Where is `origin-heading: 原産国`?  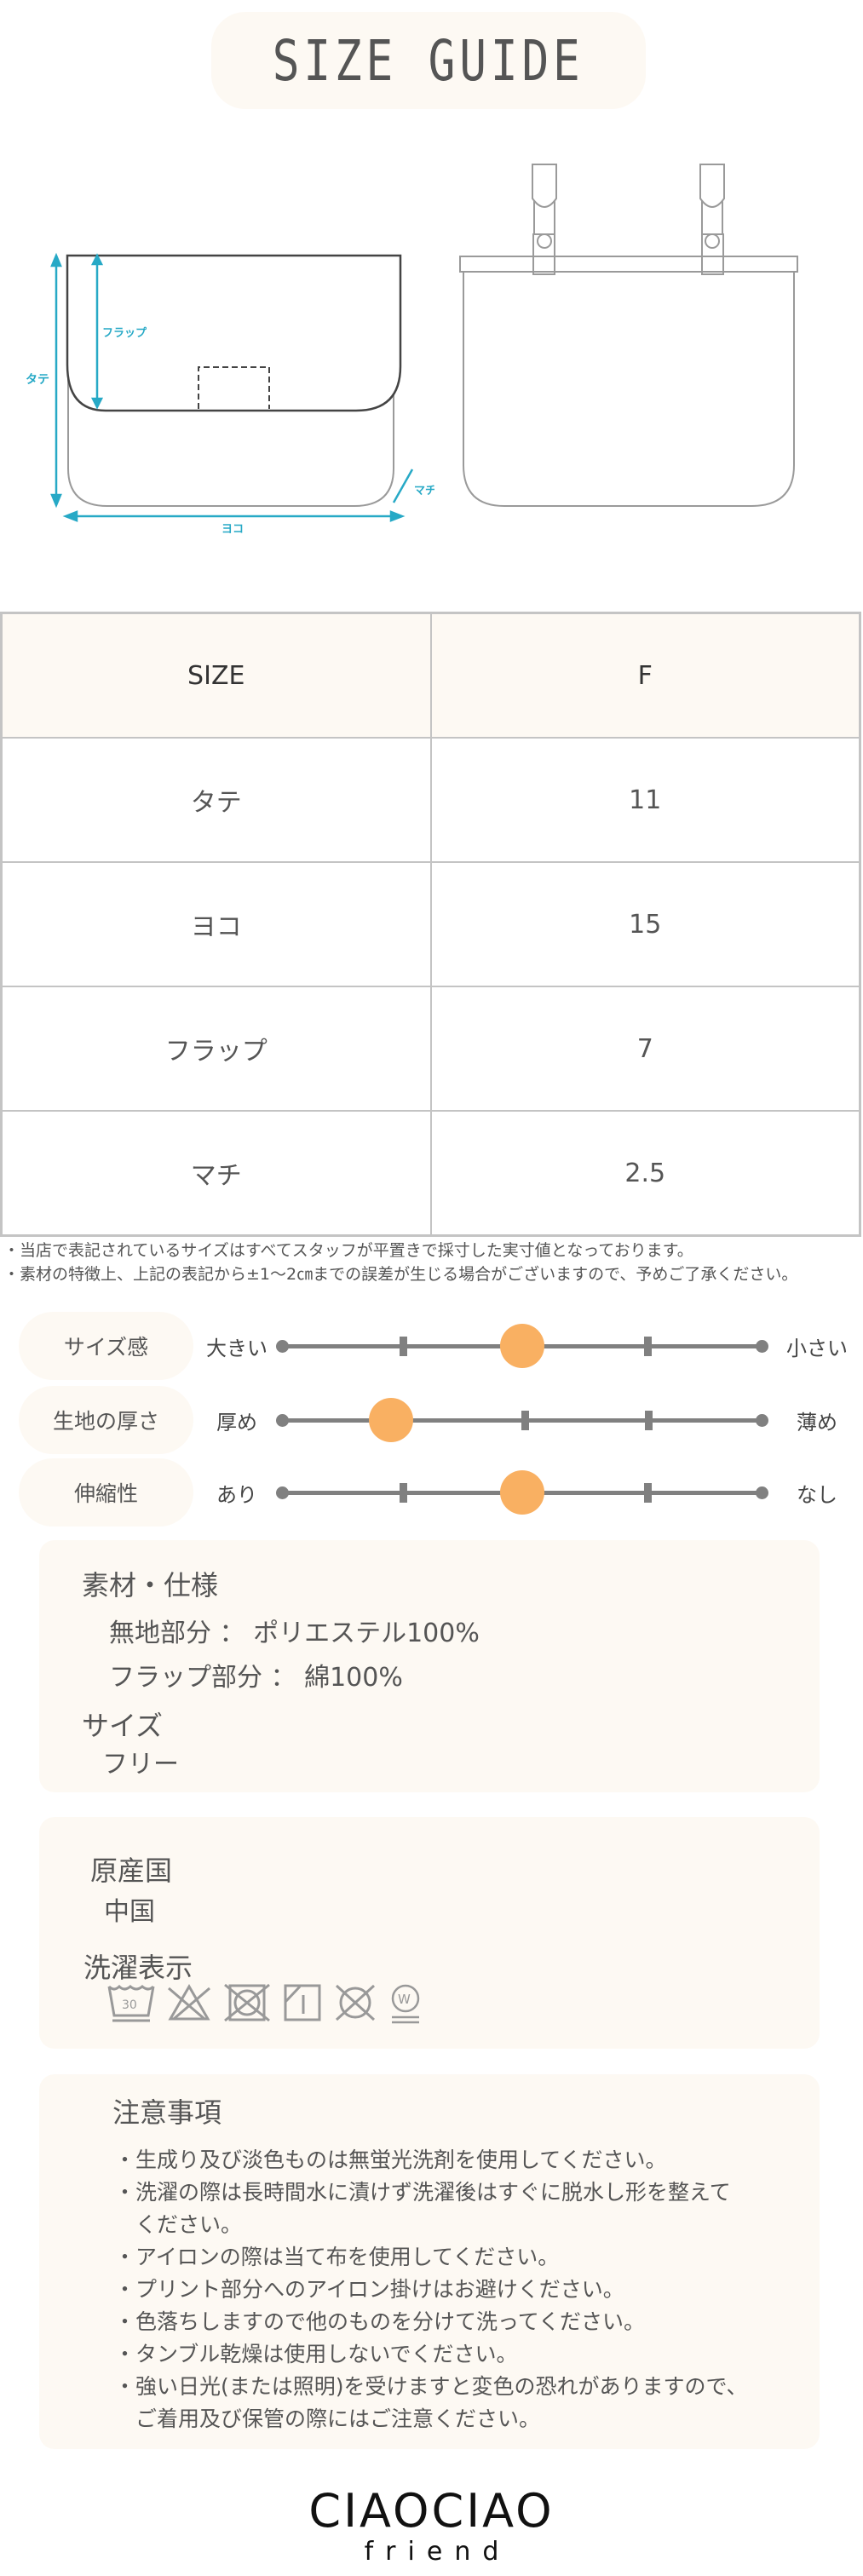
origin-heading: 原産国 is located at coordinates (132, 1870).